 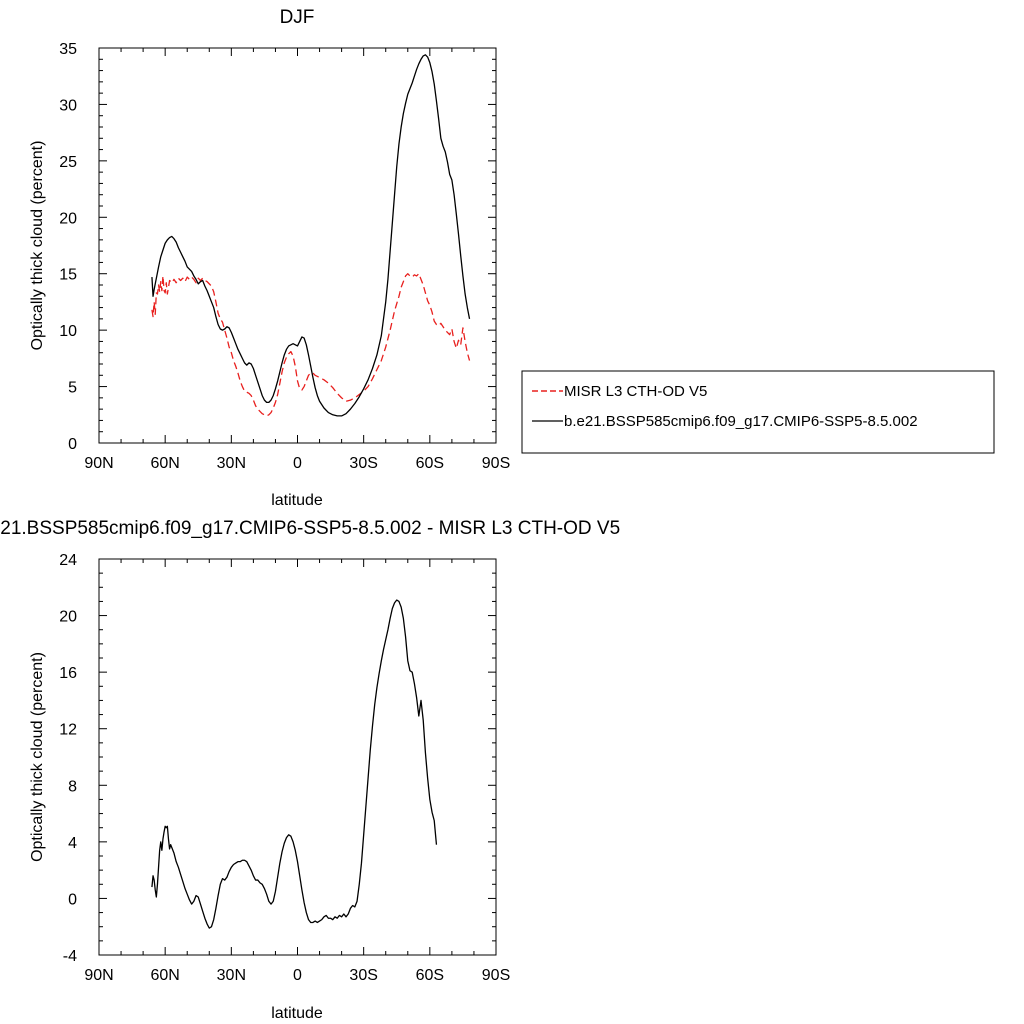 I want to click on panel-title: DJF, so click(x=297, y=17).